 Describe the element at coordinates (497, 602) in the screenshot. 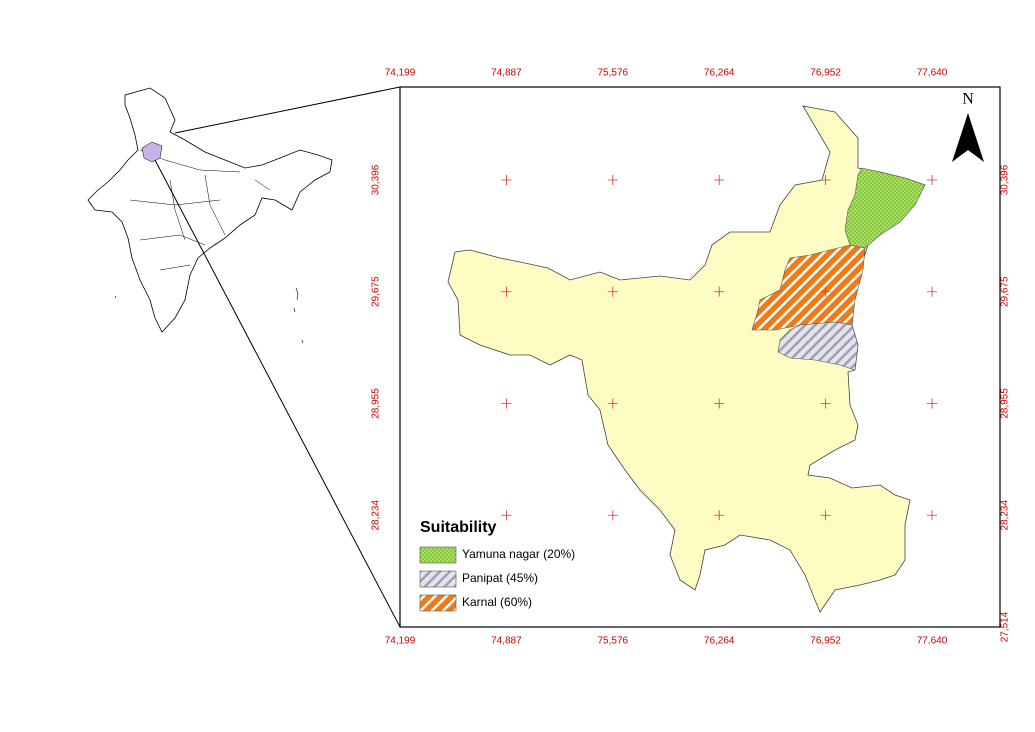

I see `legend-label: Karnal (60%)` at that location.